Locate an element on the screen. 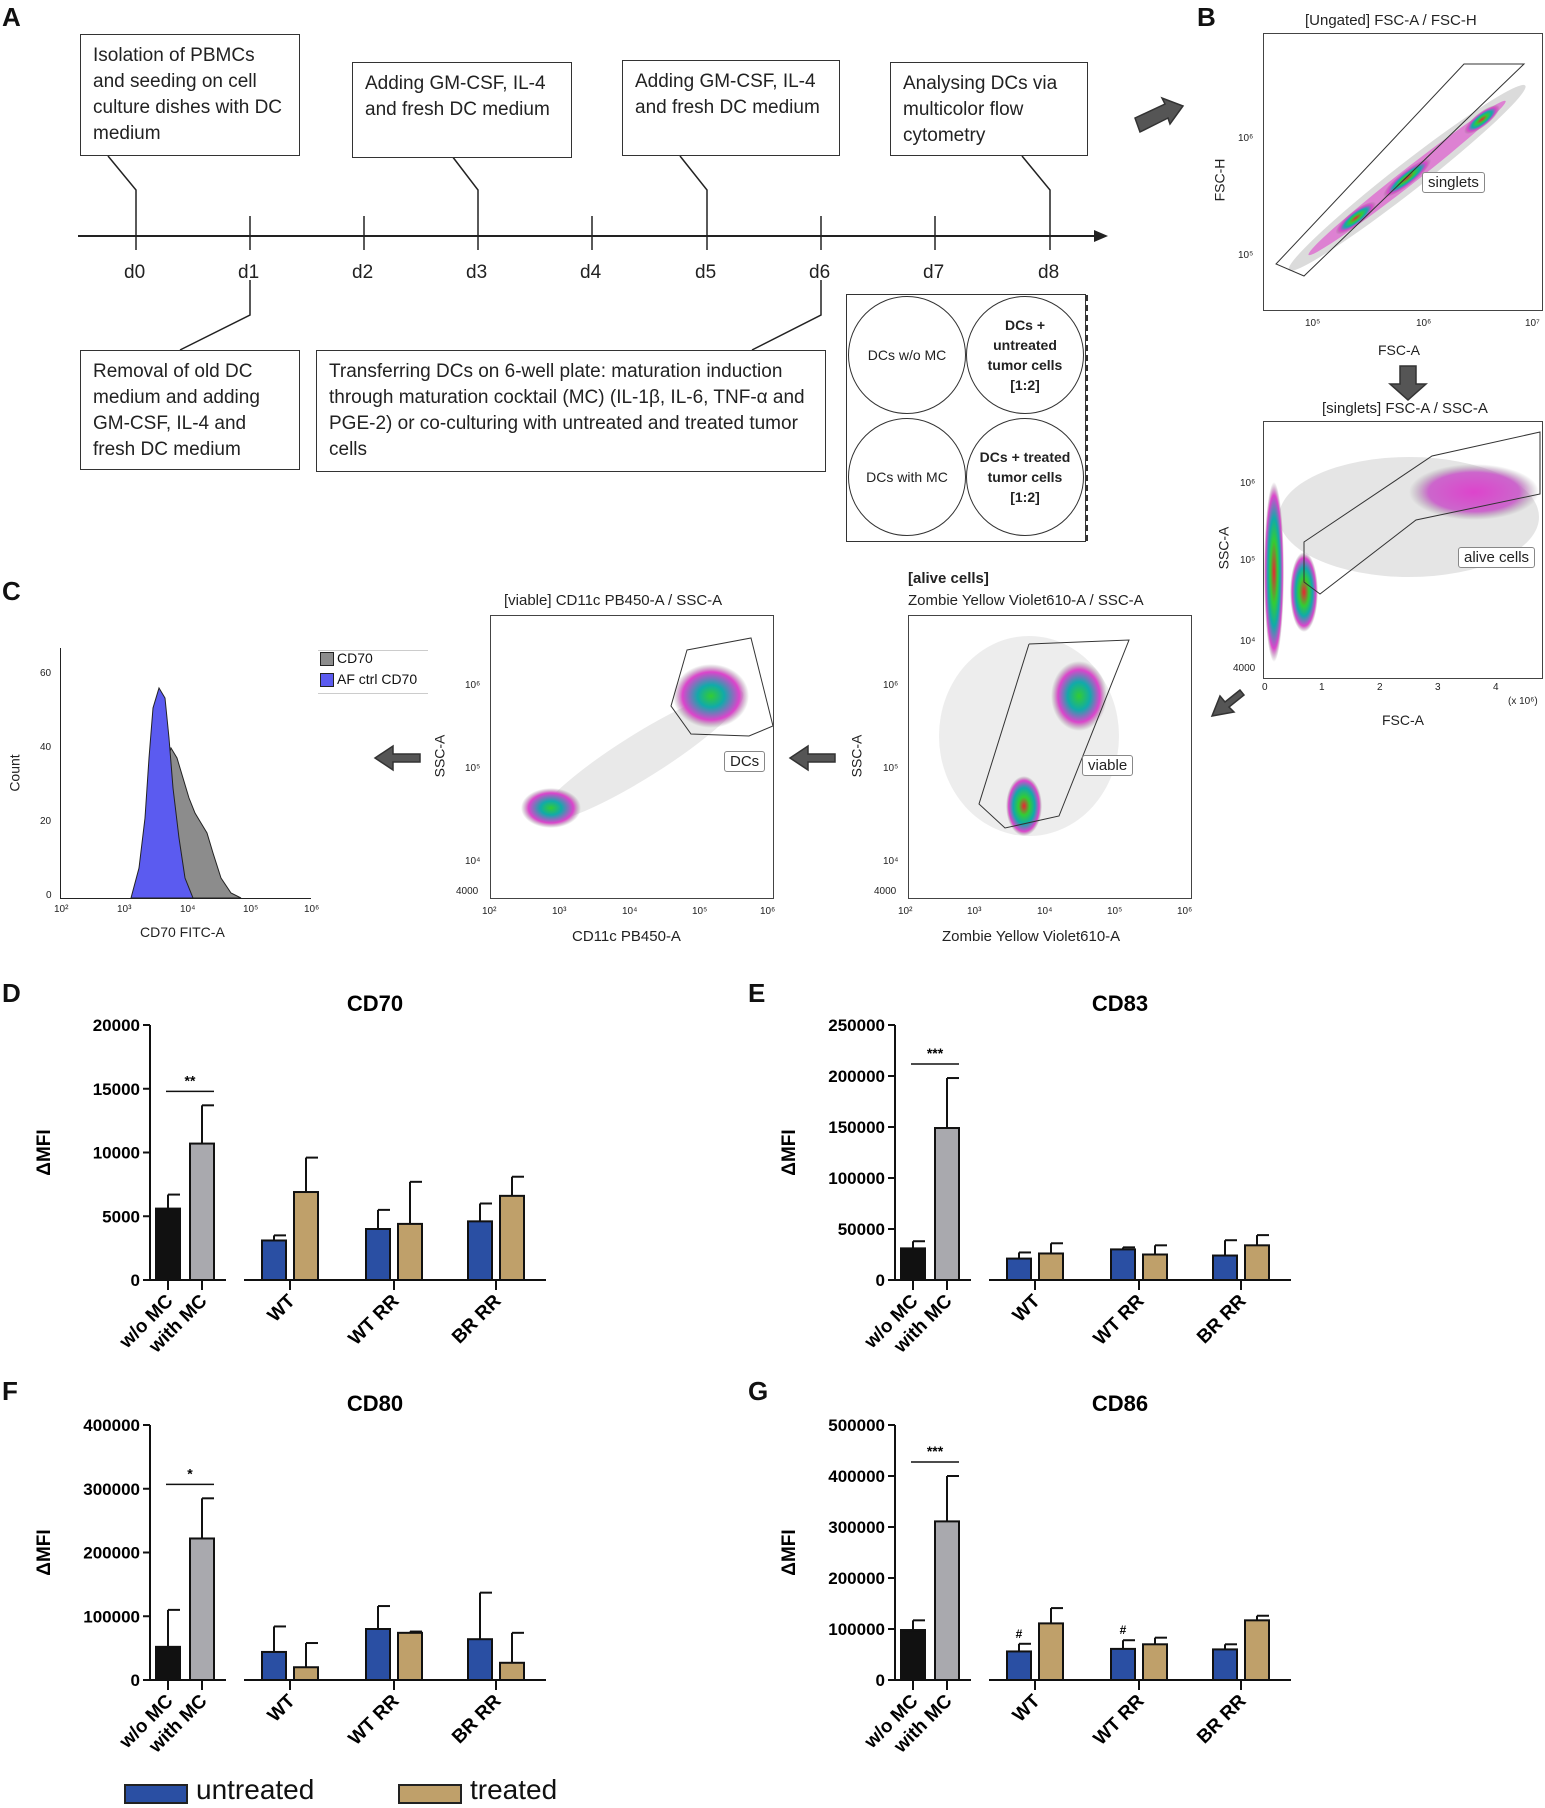 This screenshot has height=1808, width=1545. x-tick: 4 is located at coordinates (1496, 687).